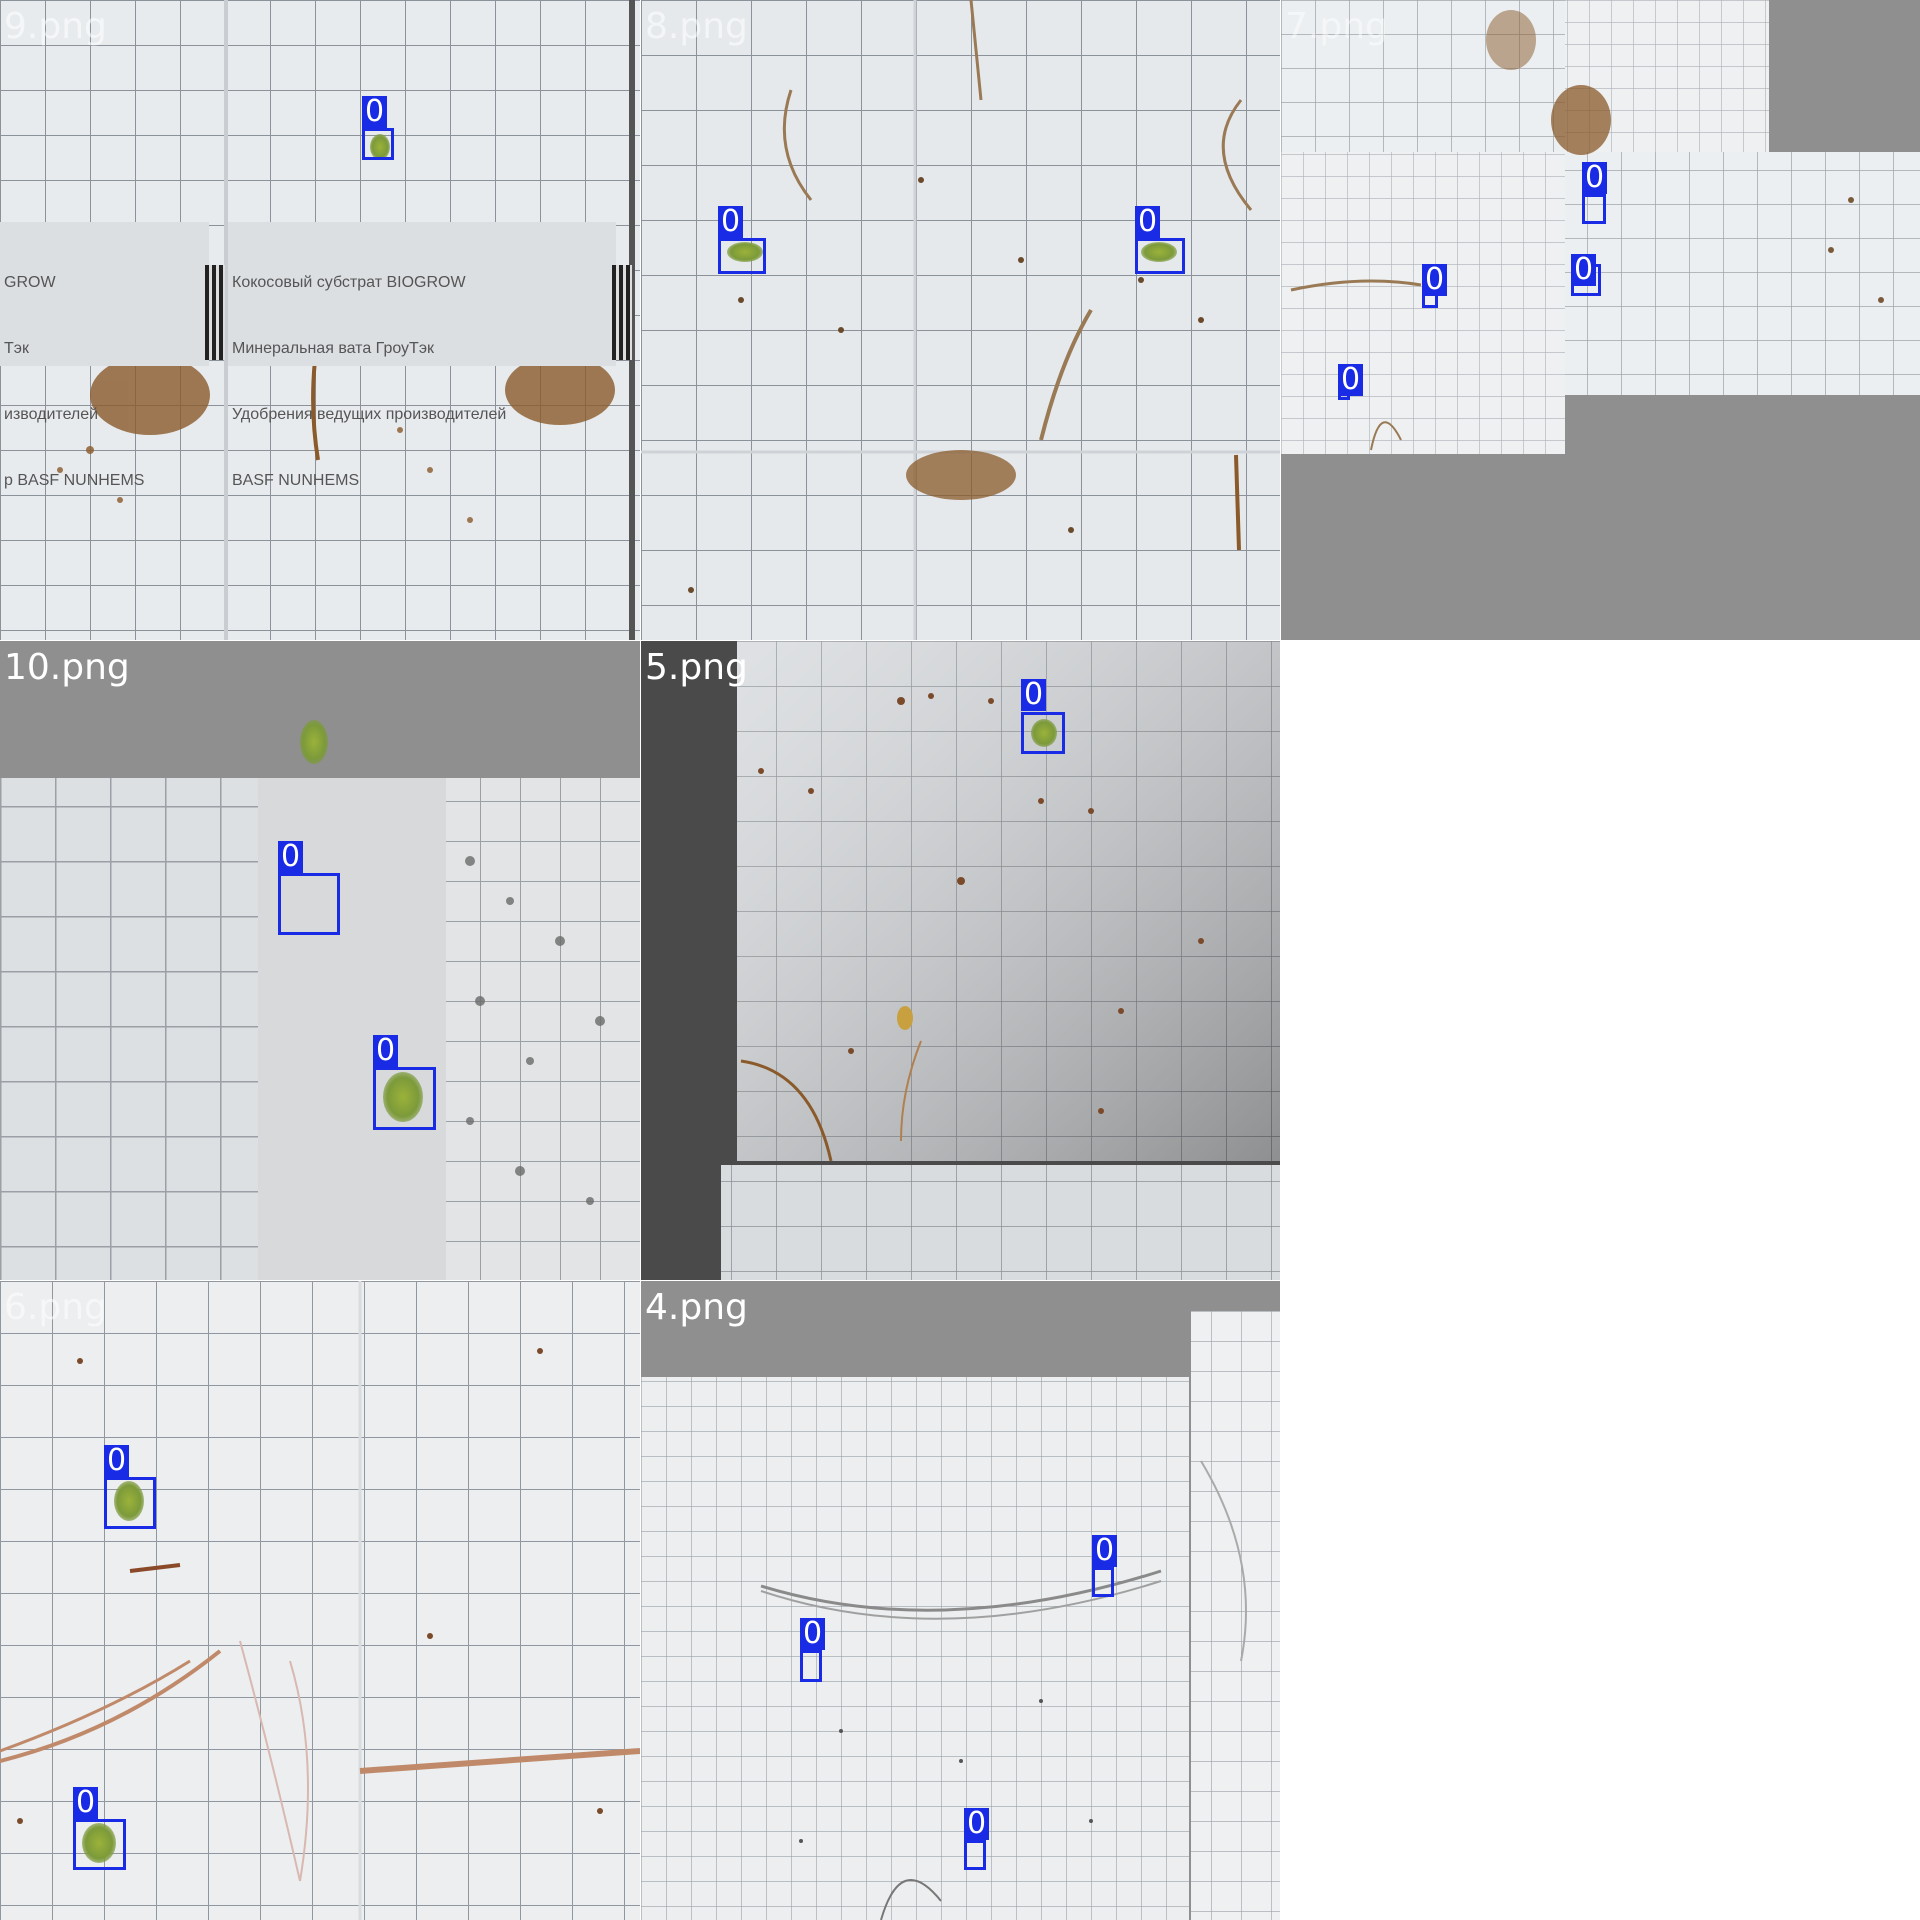  What do you see at coordinates (296, 480) in the screenshot?
I see `product-label-line: BASF NUNHEMS` at bounding box center [296, 480].